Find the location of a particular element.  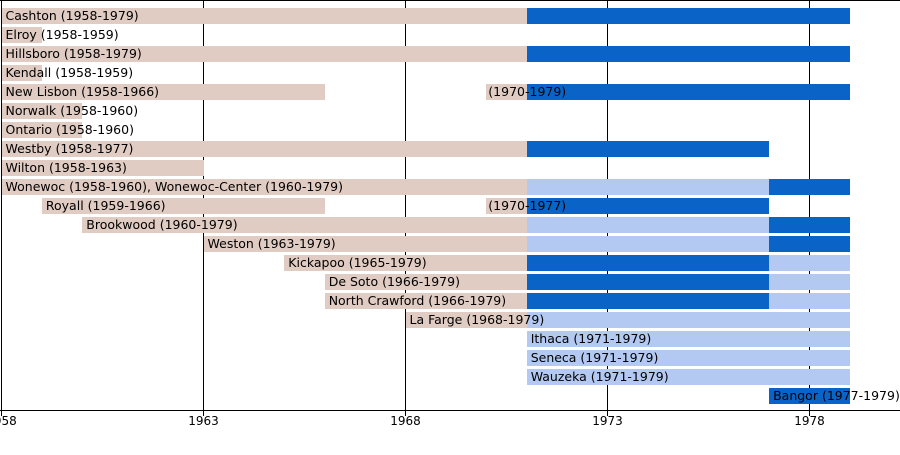

timeline-row: De Soto (1966-1979) is located at coordinates (450, 282).